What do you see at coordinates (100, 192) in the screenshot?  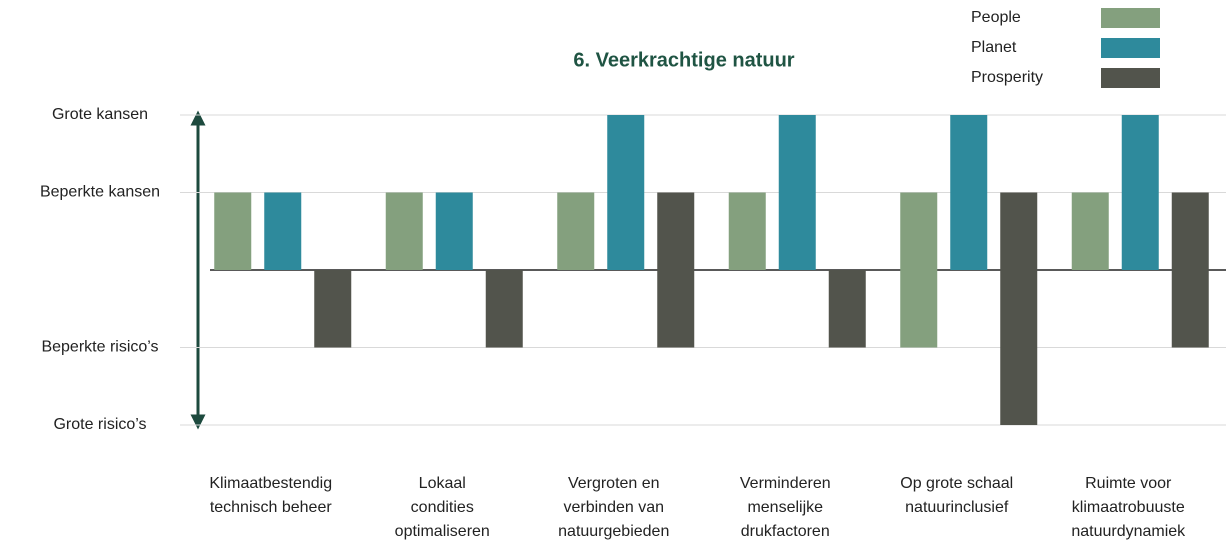 I see `y-tick-label: Beperkte kansen` at bounding box center [100, 192].